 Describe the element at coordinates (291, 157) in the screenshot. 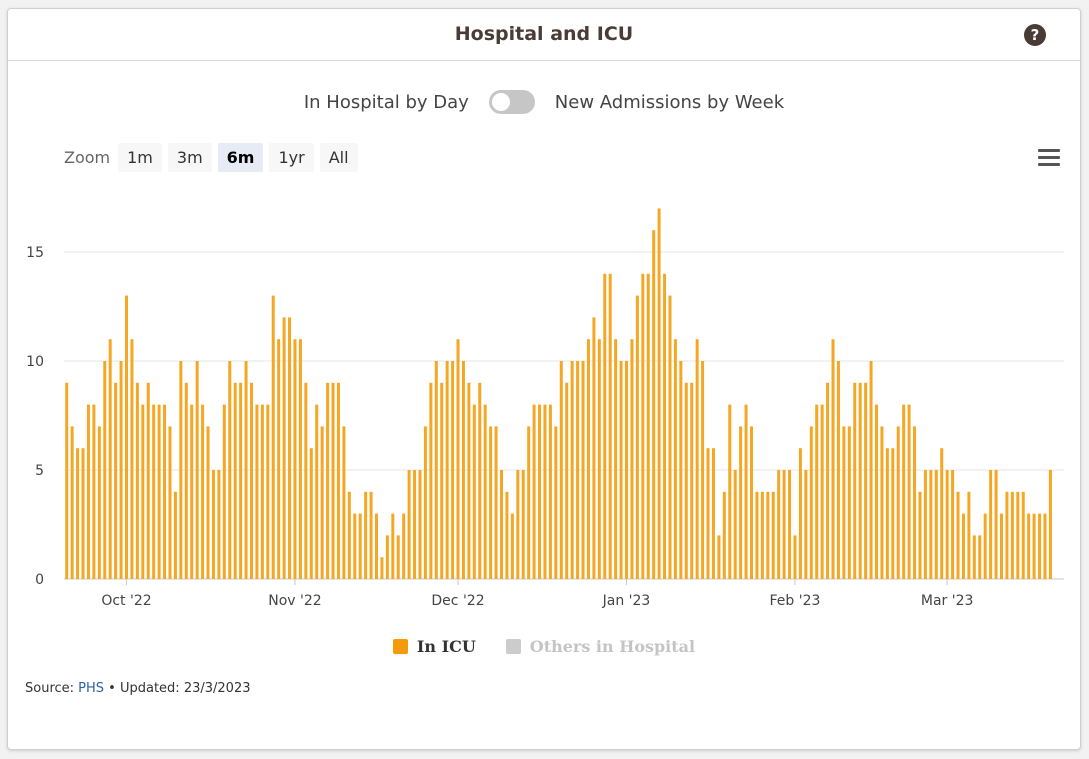

I see `zoom-1yr-button: 1yr` at that location.